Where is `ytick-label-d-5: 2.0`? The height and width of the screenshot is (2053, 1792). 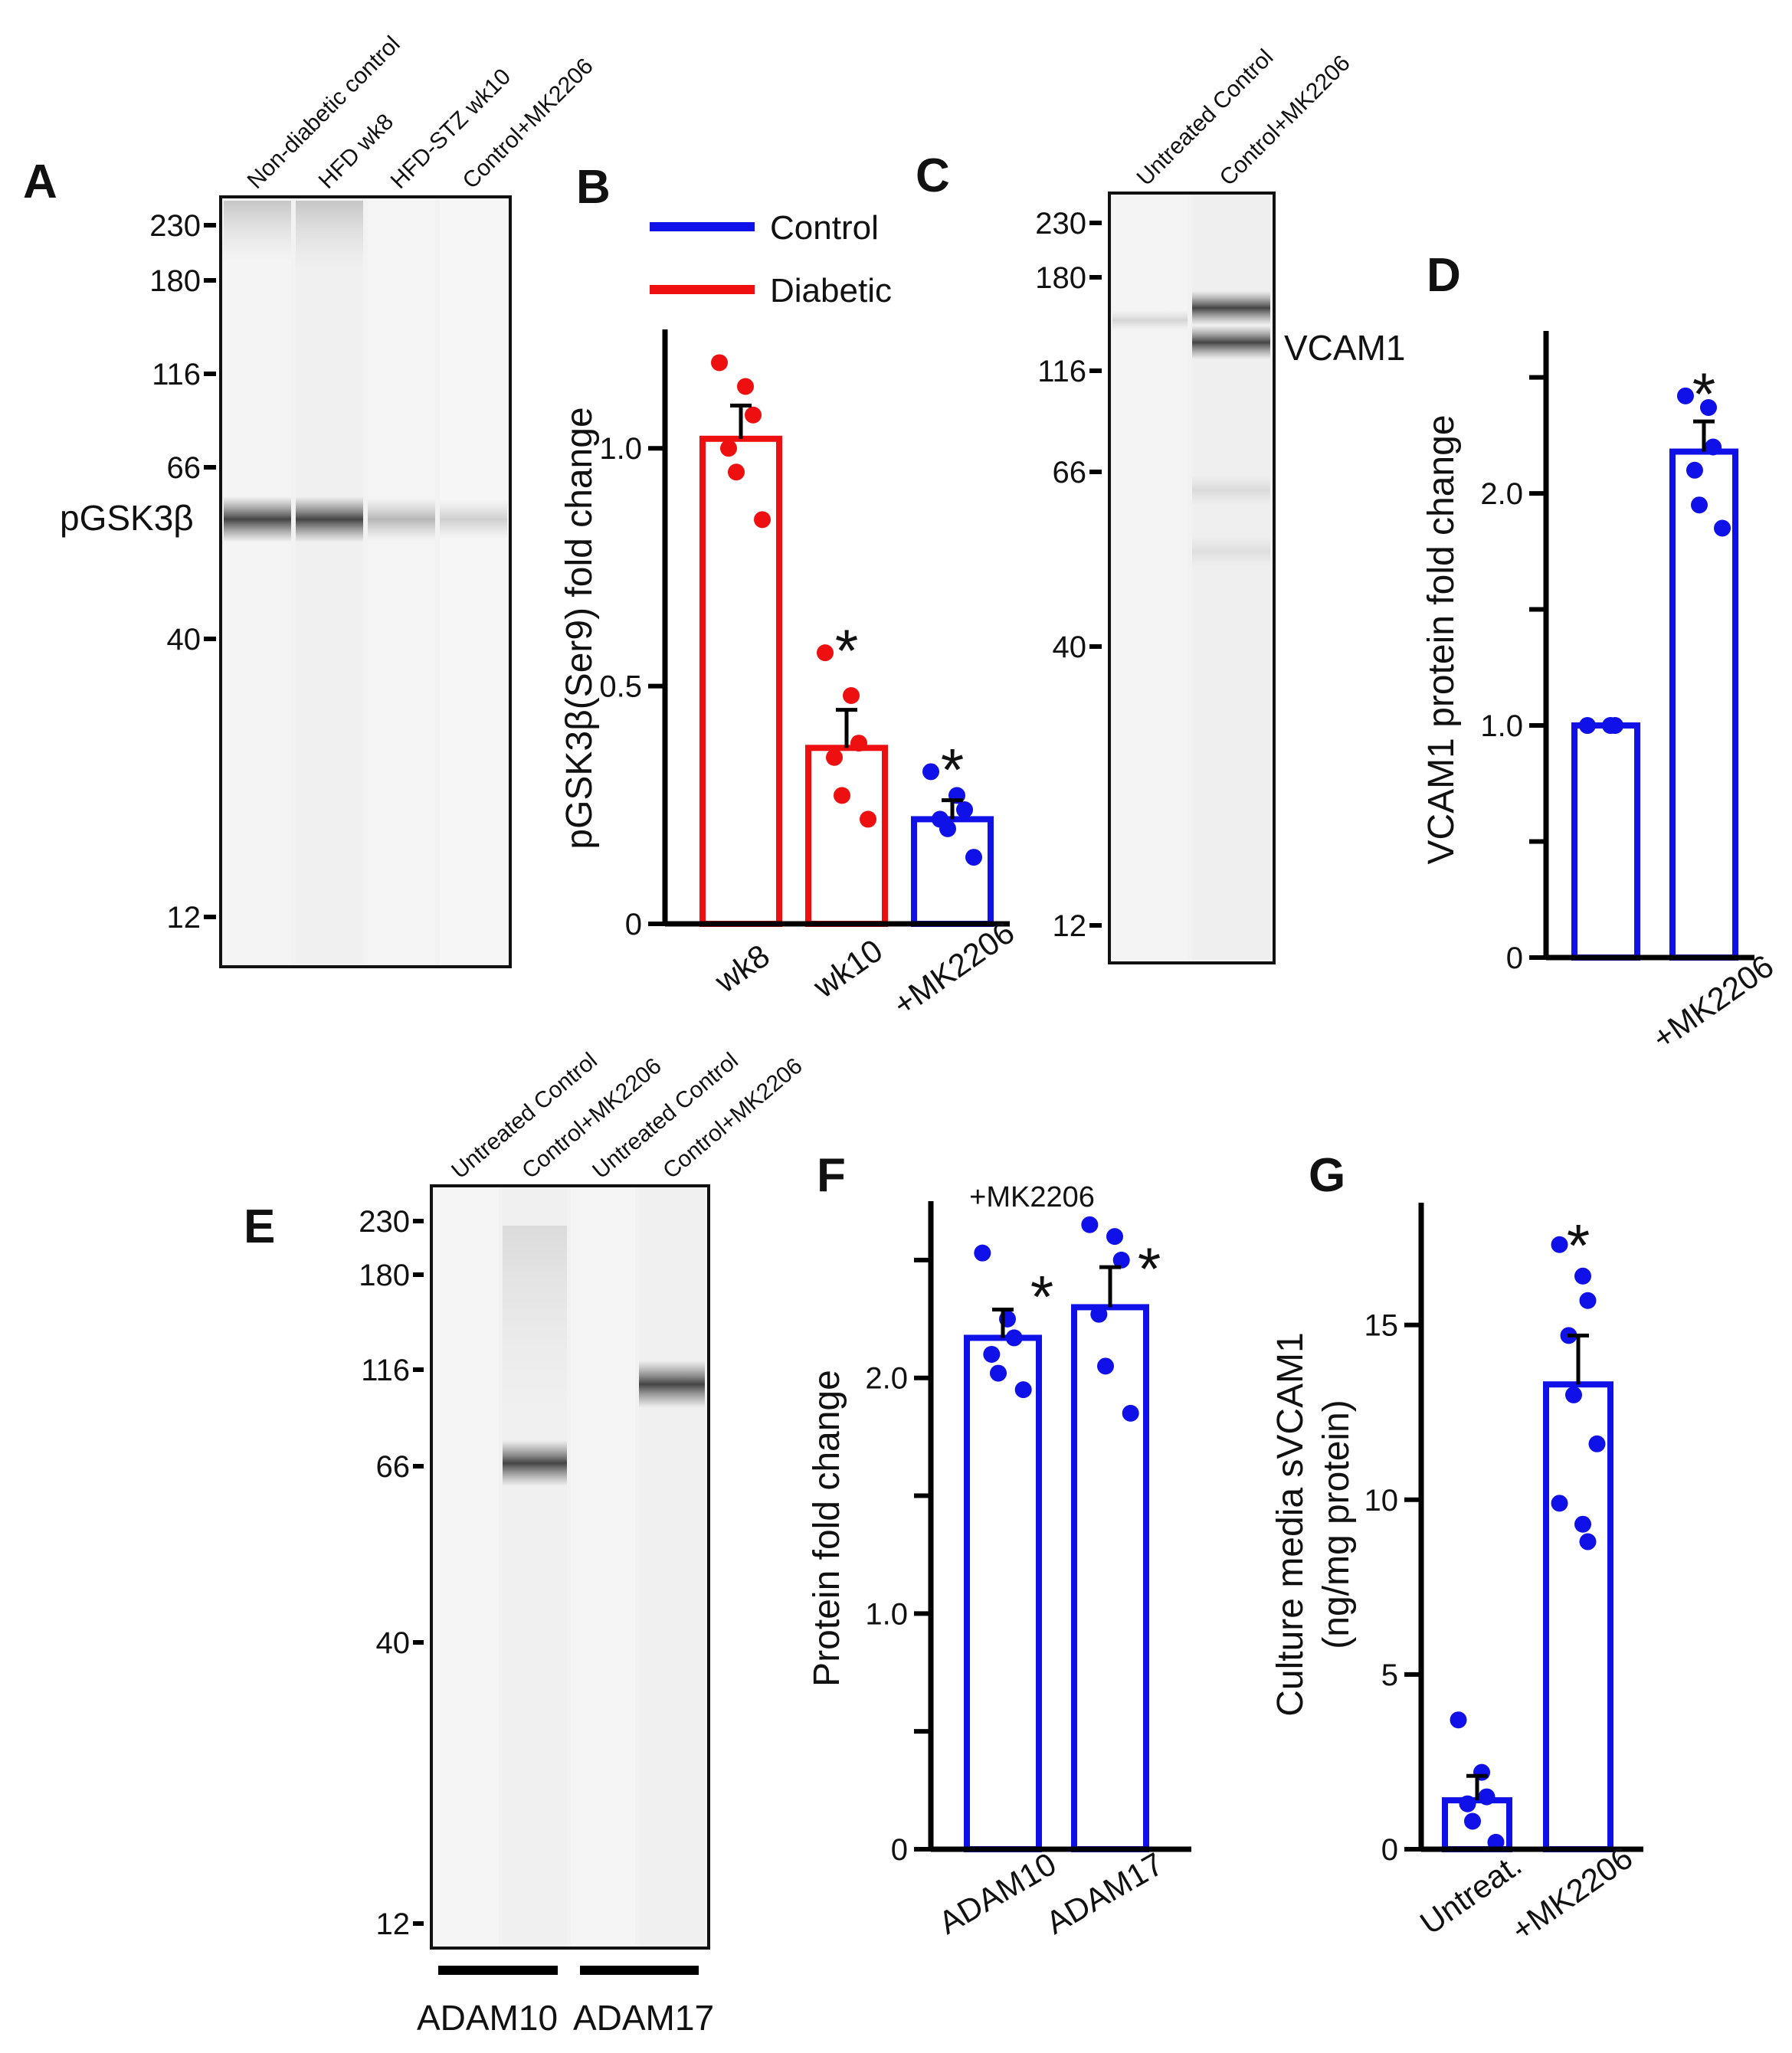
ytick-label-d-5: 2.0 is located at coordinates (1502, 494).